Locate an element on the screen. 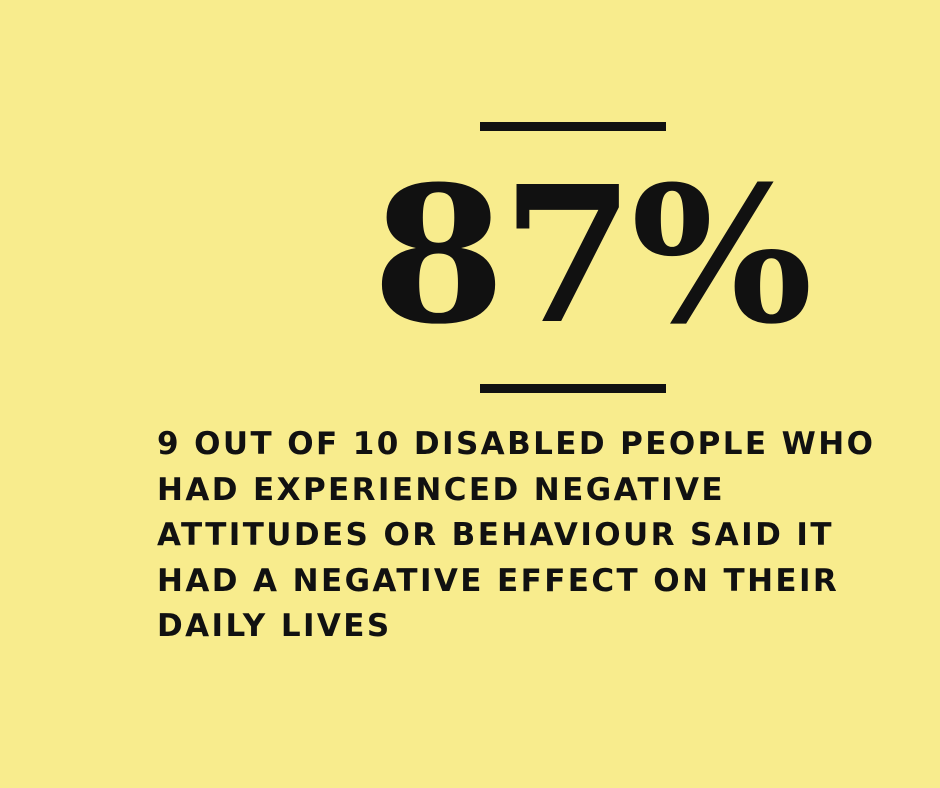 Image resolution: width=940 pixels, height=788 pixels. top-divider is located at coordinates (573, 126).